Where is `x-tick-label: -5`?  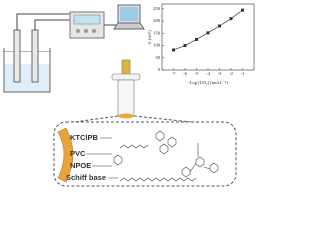
x-tick-label: -5 is located at coordinates (197, 73).